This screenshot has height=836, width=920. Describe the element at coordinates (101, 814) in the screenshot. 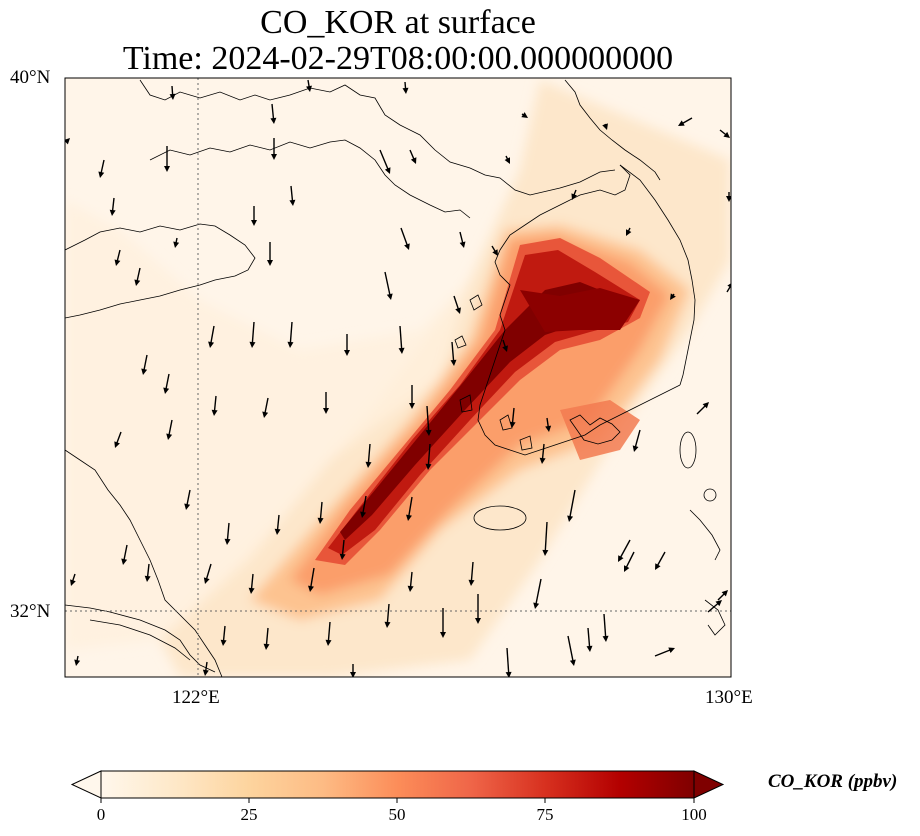

I see `colorbar-tick-0: 0` at that location.